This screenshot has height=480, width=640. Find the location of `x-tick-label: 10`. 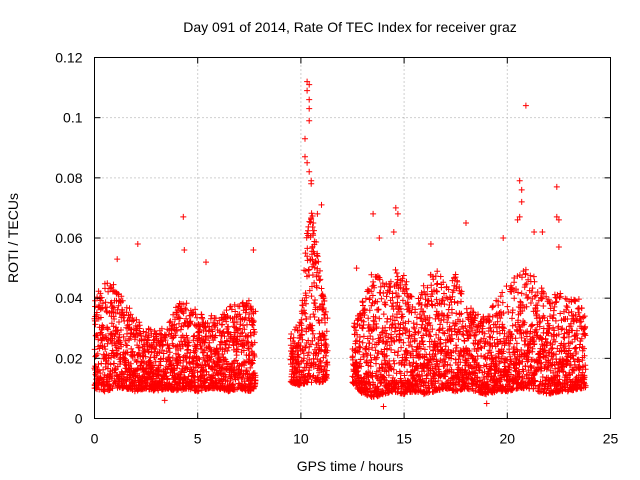

x-tick-label: 10 is located at coordinates (301, 439).